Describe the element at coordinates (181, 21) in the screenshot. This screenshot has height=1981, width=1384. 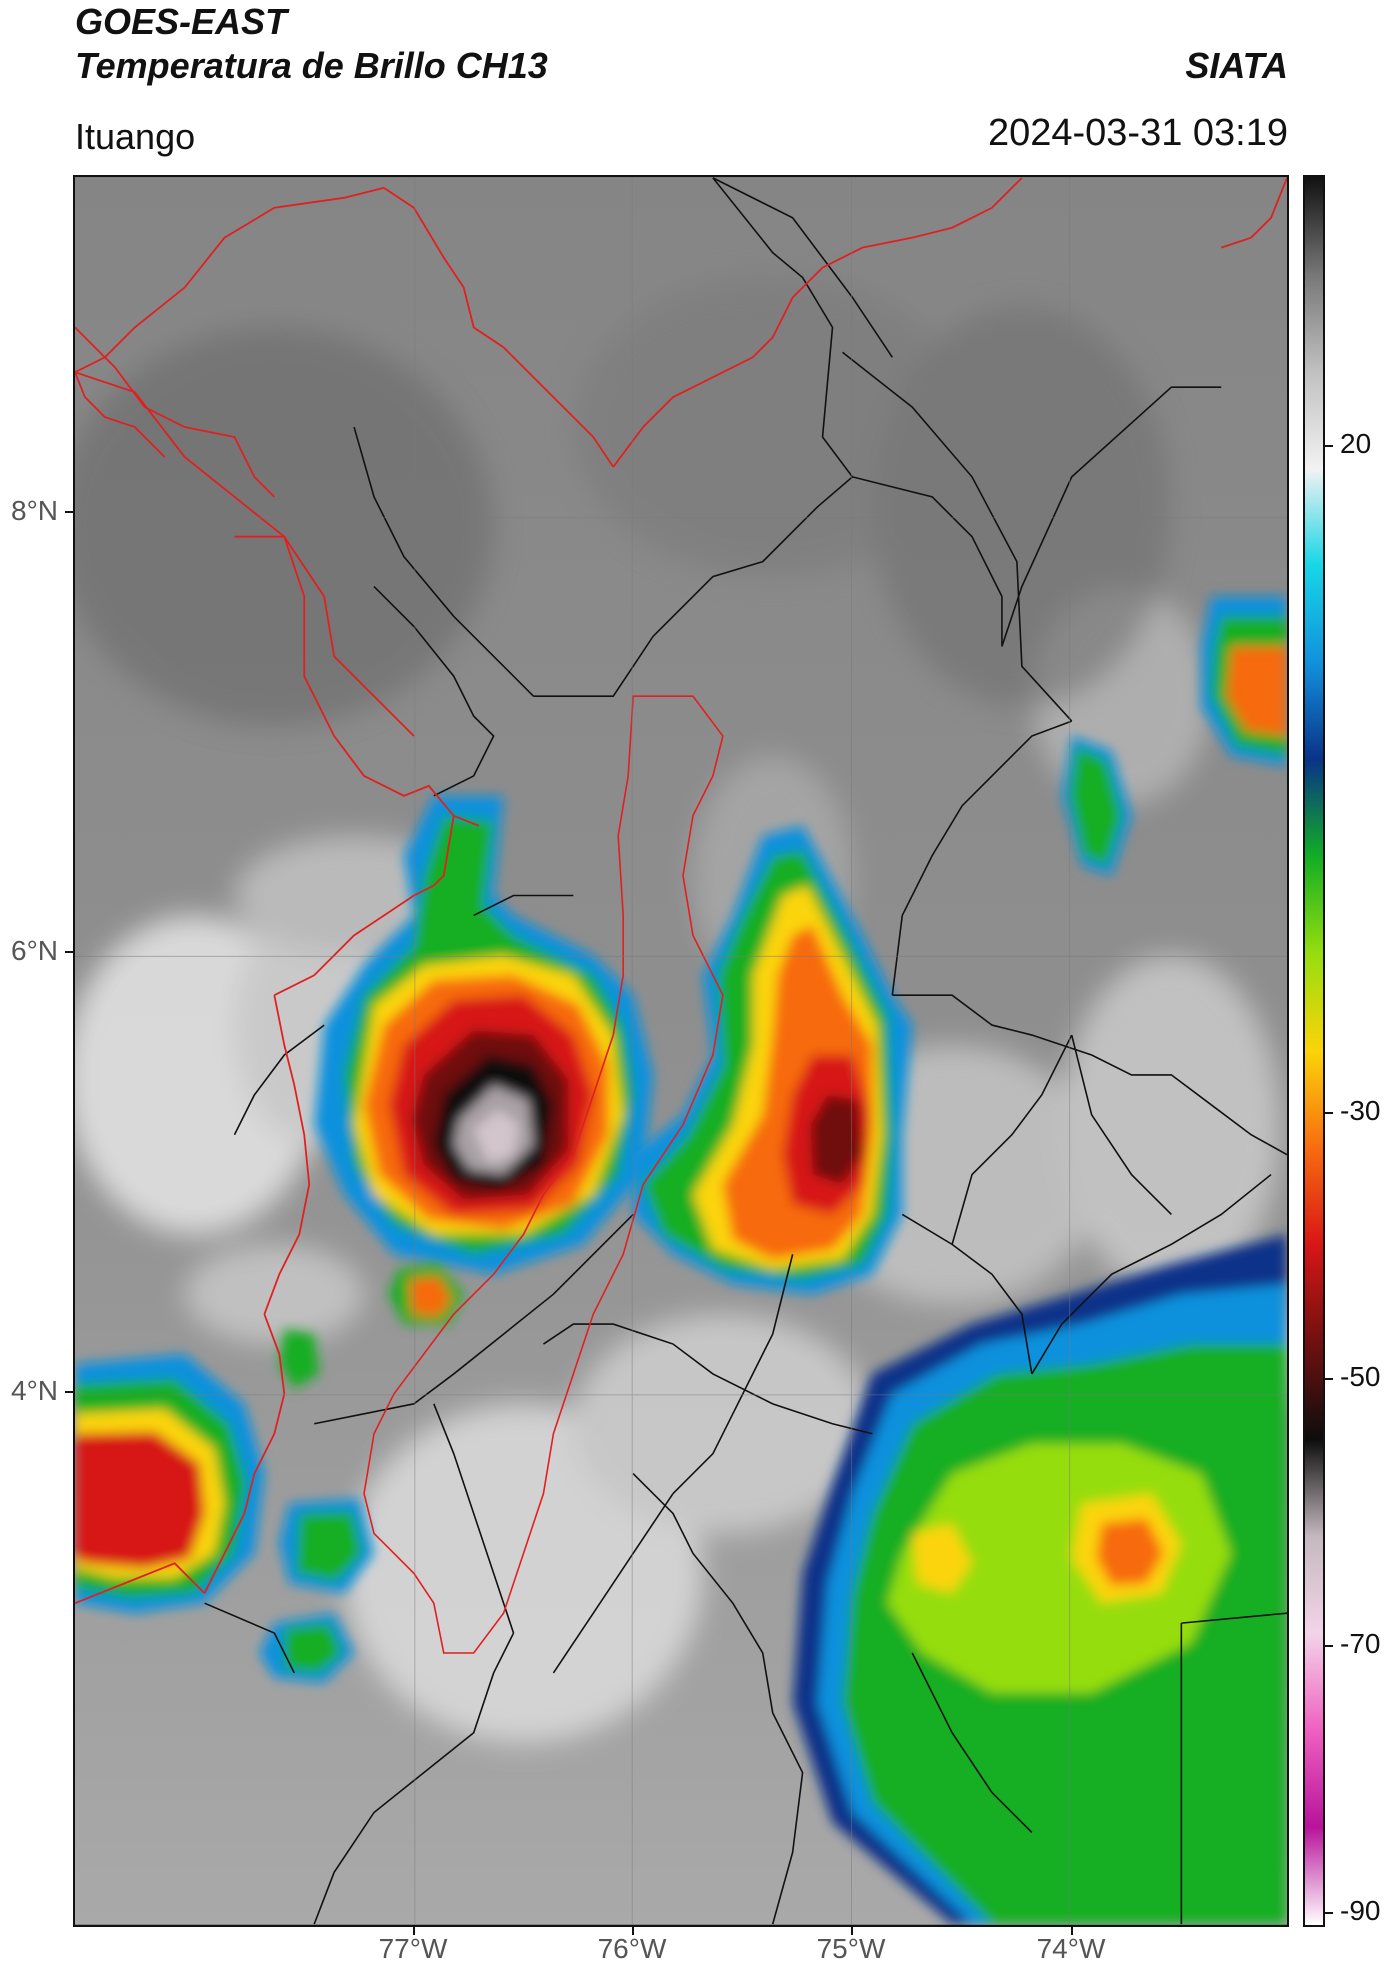
I see `title-line-1: GOES-EAST` at that location.